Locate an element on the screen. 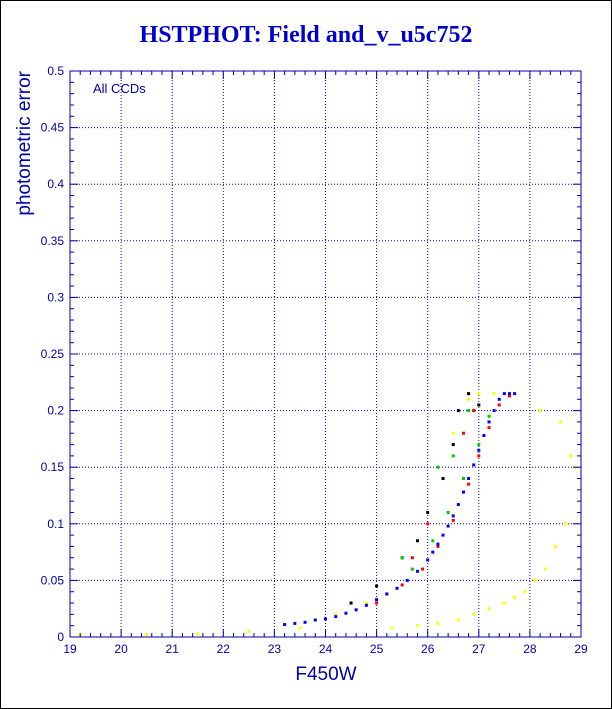 This screenshot has width=612, height=709. y-tick-label: 0.35 is located at coordinates (53, 241).